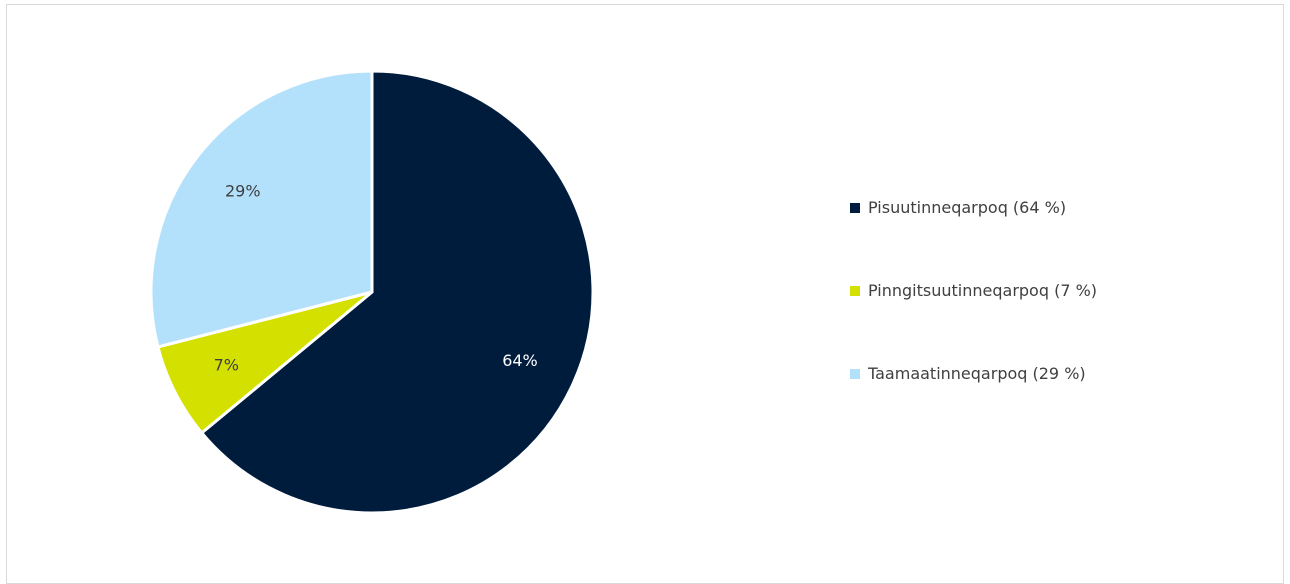 This screenshot has width=1290, height=584. What do you see at coordinates (261, 209) in the screenshot?
I see `pie-slice-taamaatinneqarpoq` at bounding box center [261, 209].